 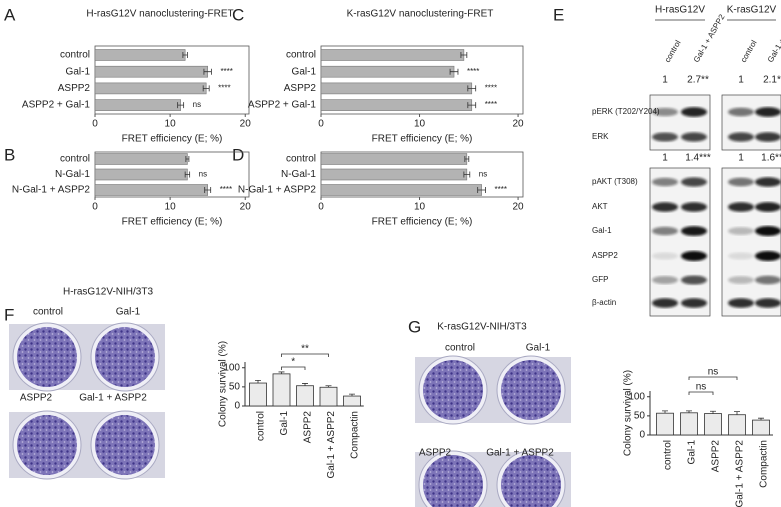 What do you see at coordinates (10, 14) in the screenshot?
I see `panel-letter: A` at bounding box center [10, 14].